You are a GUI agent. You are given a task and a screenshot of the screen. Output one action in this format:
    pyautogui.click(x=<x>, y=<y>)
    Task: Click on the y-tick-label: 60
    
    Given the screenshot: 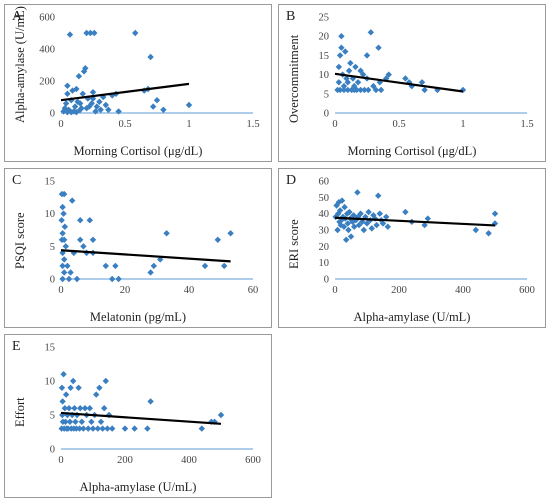 What is the action you would take?
    pyautogui.click(x=324, y=182)
    